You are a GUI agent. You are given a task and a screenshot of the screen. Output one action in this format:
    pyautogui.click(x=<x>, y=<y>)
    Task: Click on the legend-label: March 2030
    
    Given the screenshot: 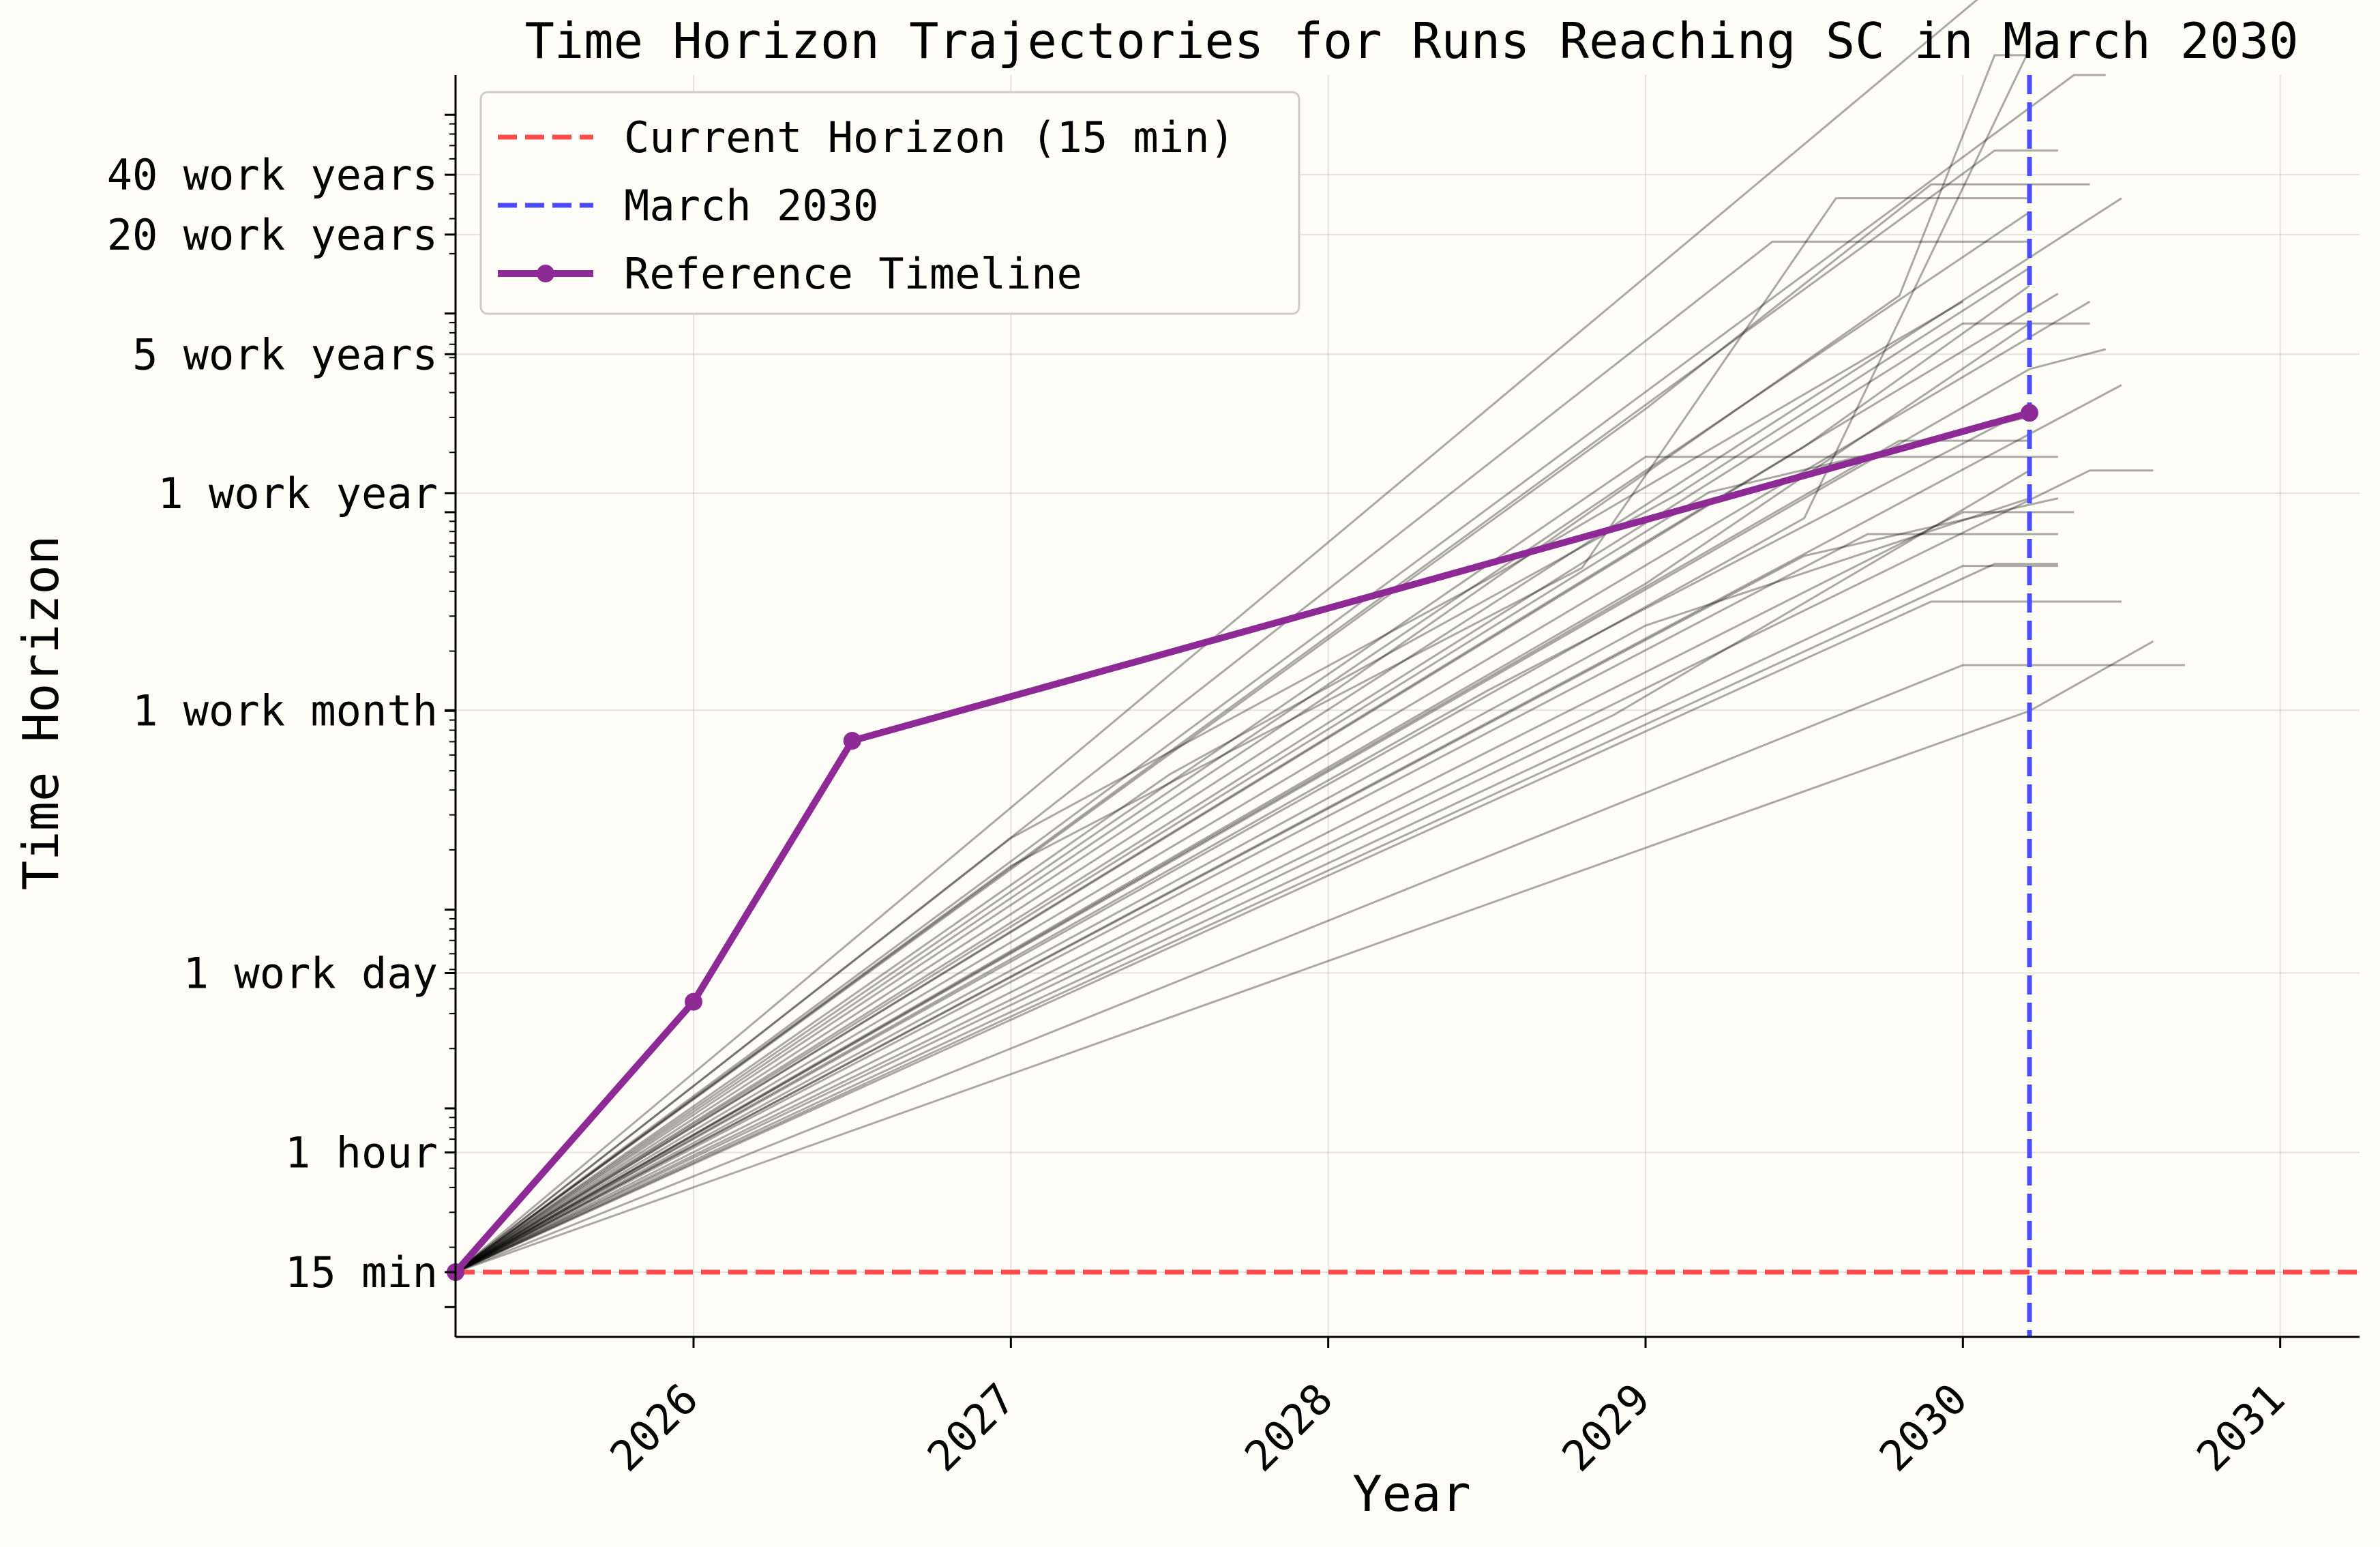 What is the action you would take?
    pyautogui.click(x=751, y=206)
    